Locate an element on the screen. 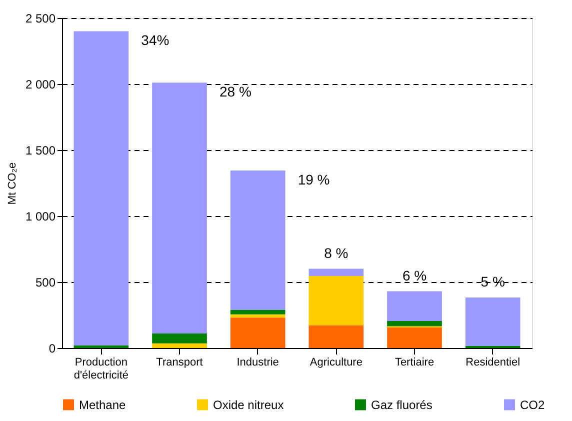 The image size is (572, 421). x-tick-label: Transport is located at coordinates (179, 362).